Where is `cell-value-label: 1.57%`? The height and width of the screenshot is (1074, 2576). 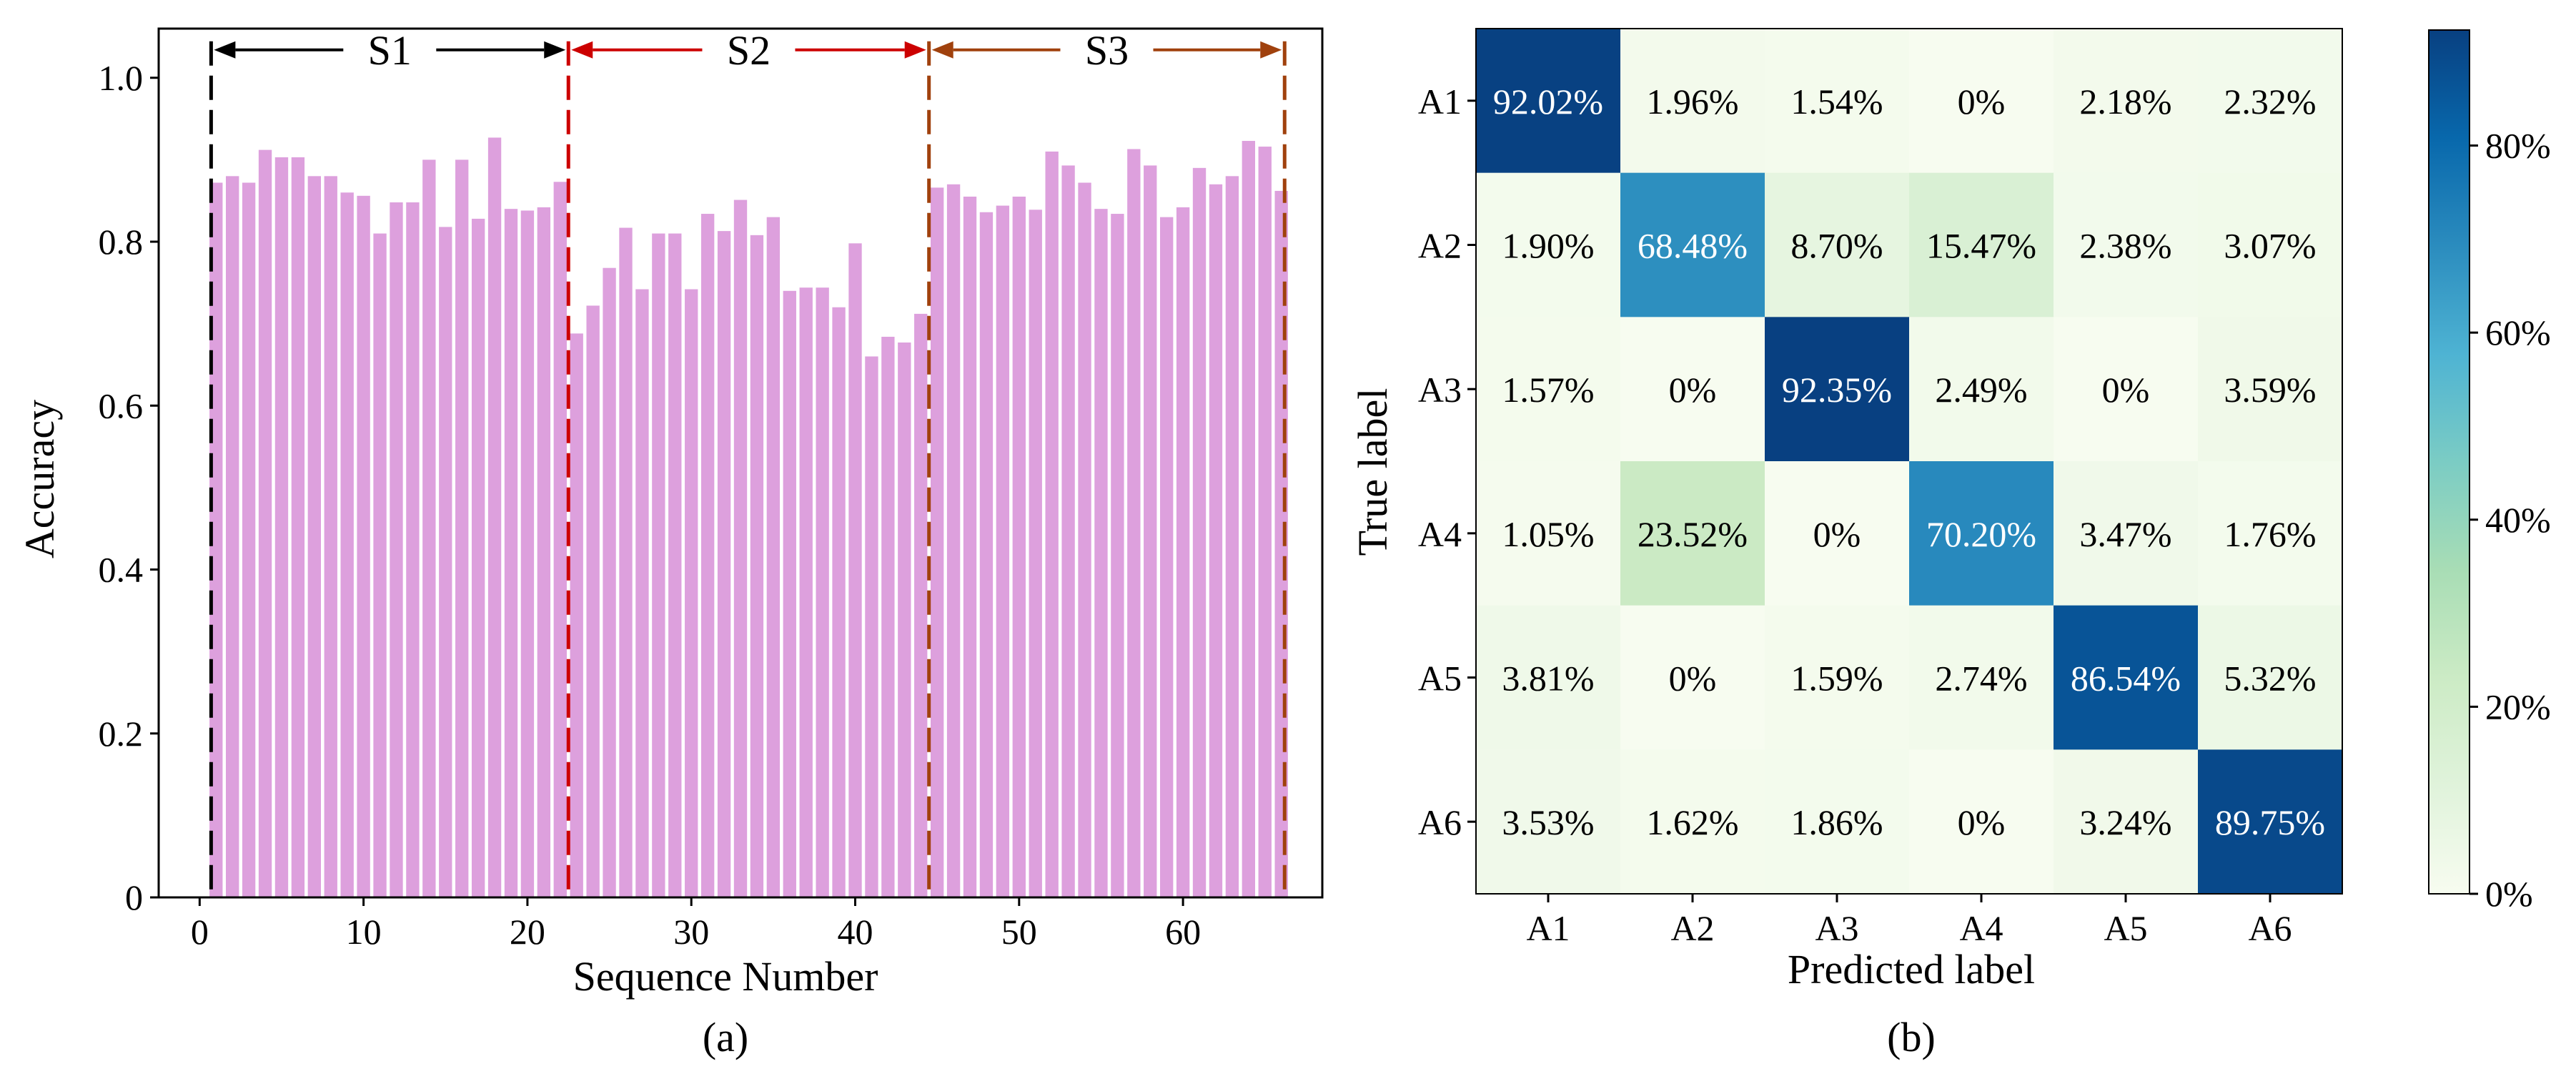 cell-value-label: 1.57% is located at coordinates (1548, 390).